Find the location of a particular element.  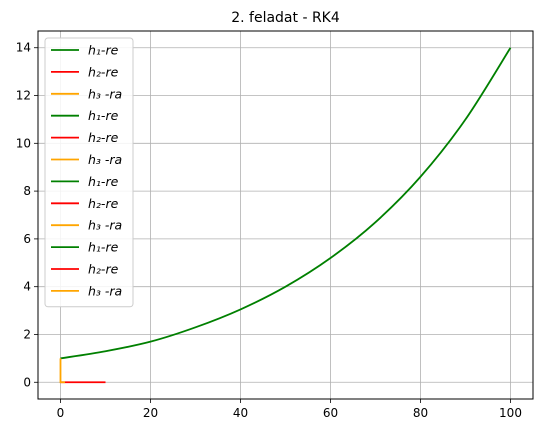

y-tick-label: 6 is located at coordinates (27, 239).